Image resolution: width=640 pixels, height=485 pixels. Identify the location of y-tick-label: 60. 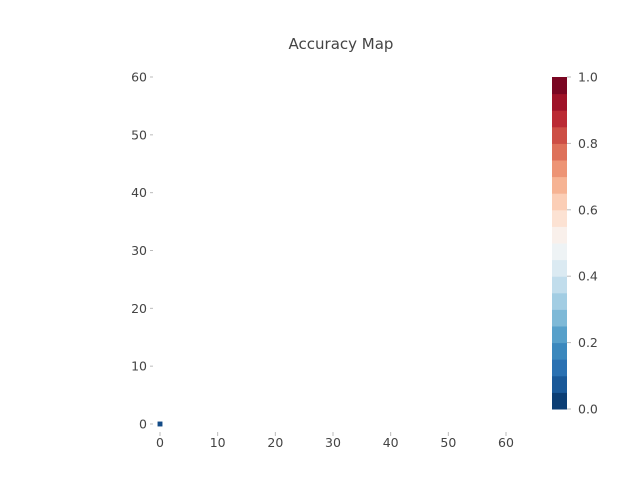
(139, 77).